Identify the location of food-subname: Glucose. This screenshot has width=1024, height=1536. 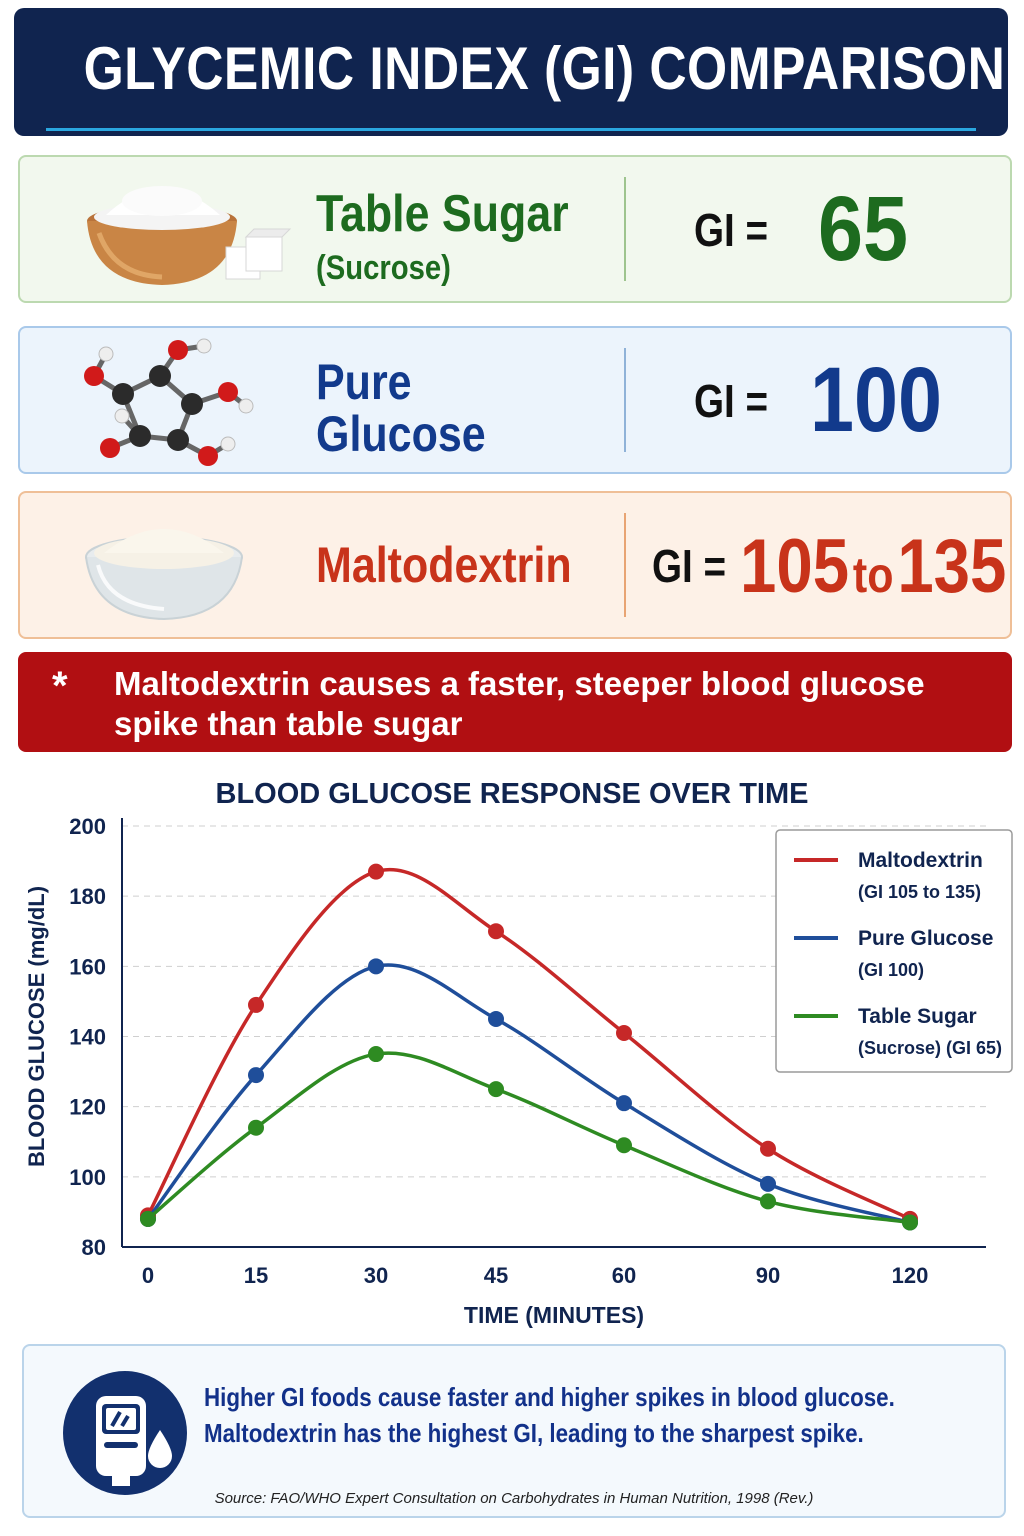
(401, 434).